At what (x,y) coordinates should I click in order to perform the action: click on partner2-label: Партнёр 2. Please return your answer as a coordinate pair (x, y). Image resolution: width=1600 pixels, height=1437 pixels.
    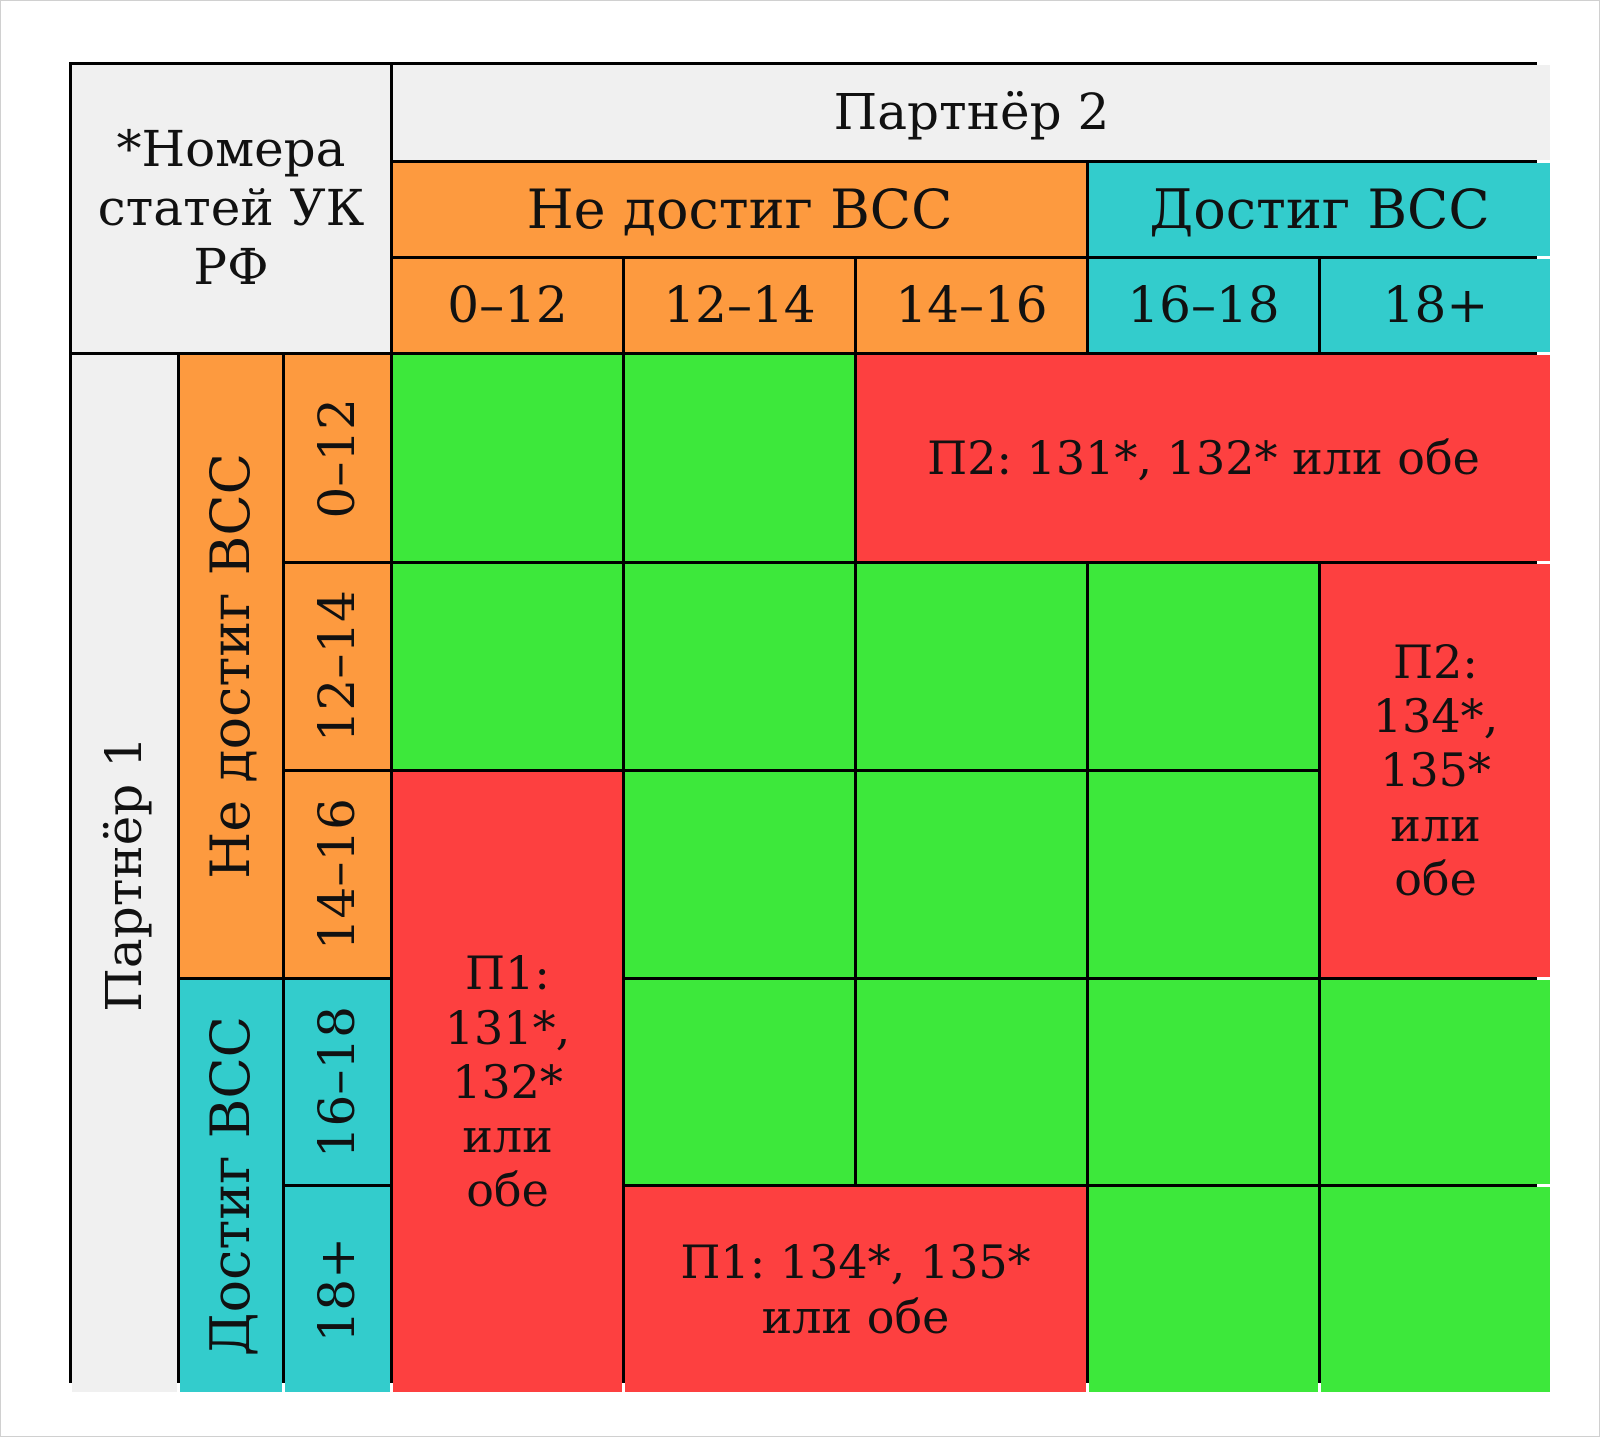
    Looking at the image, I should click on (971, 112).